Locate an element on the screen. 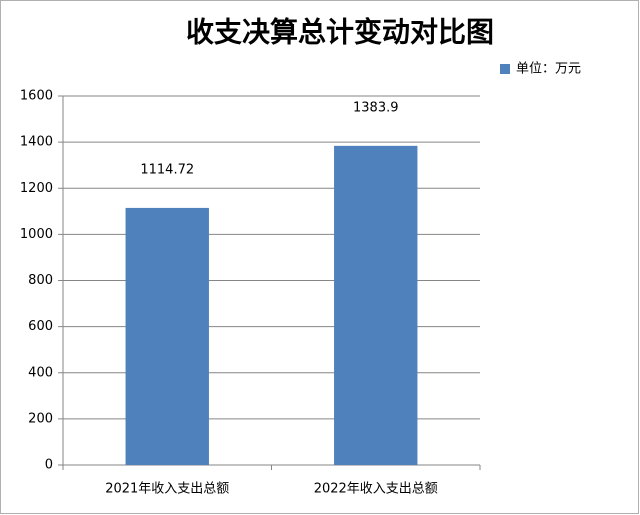 The width and height of the screenshot is (640, 515). legend-label: 单位：万元 is located at coordinates (548, 69).